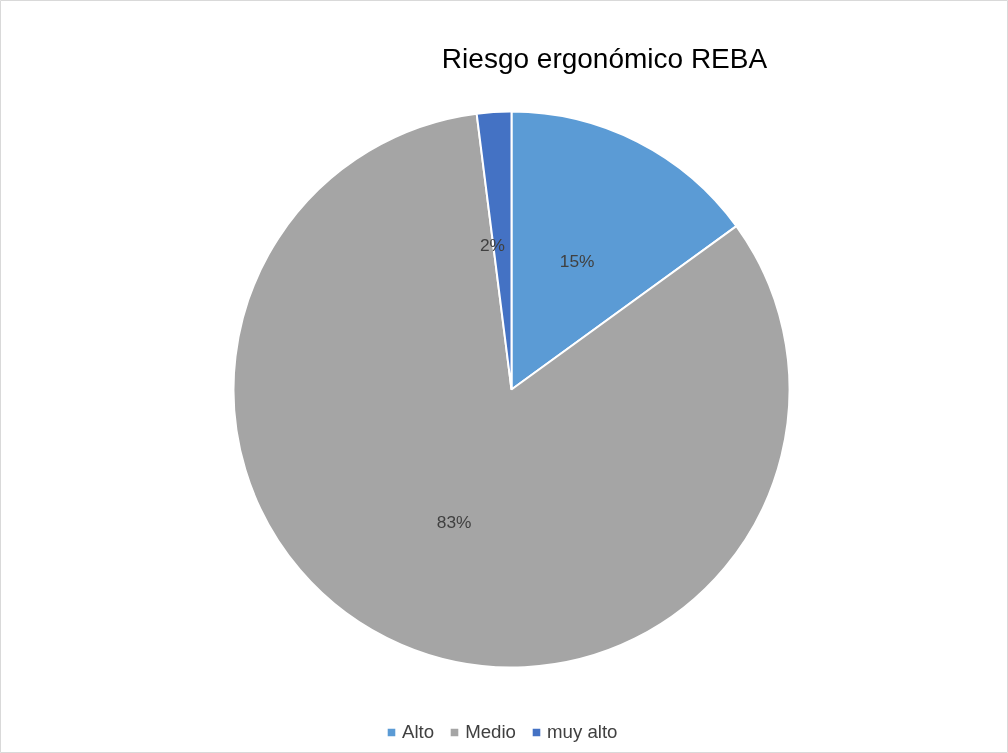 The width and height of the screenshot is (1008, 753). I want to click on data-label: 15%, so click(577, 260).